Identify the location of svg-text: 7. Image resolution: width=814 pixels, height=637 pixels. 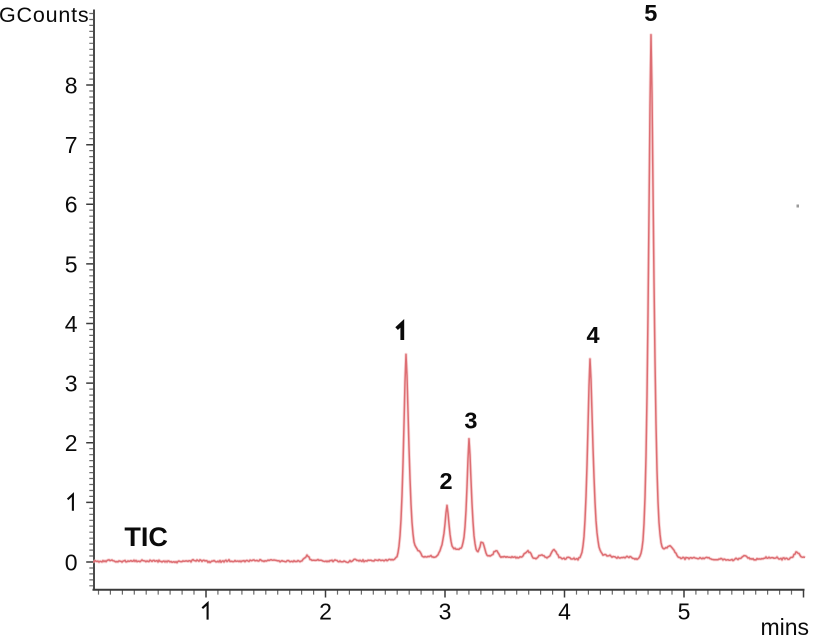
(71, 145).